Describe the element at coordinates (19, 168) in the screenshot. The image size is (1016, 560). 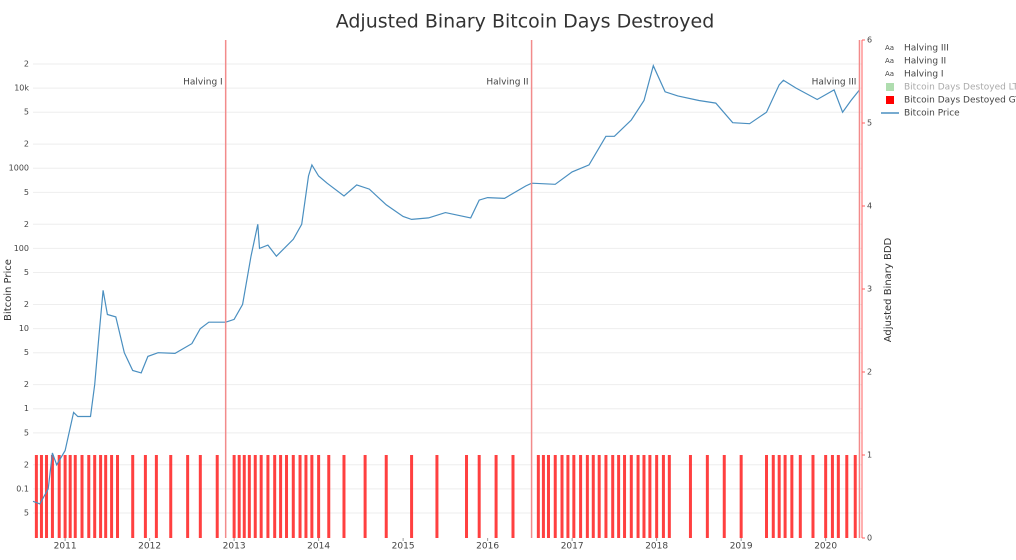
I see `y-tick-label: 1000` at that location.